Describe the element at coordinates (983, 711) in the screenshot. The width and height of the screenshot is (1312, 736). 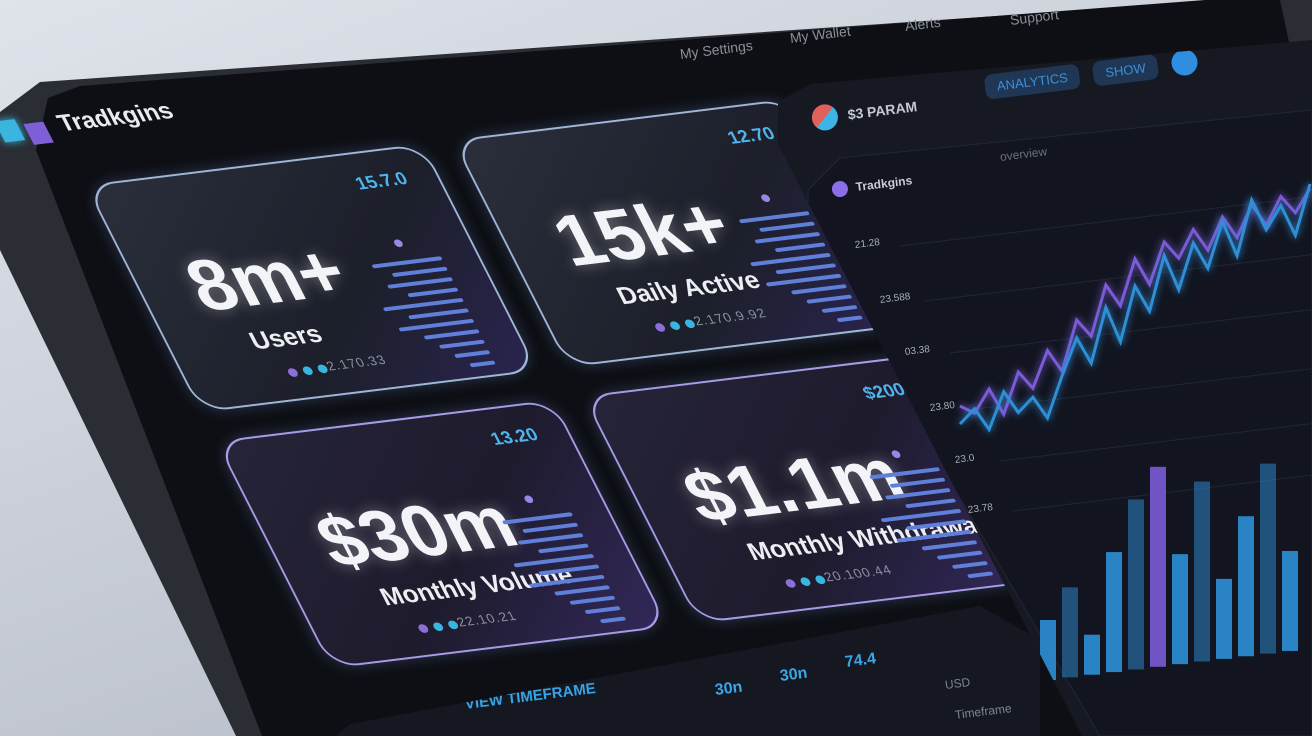
I see `timeframe-select: Timeframe` at that location.